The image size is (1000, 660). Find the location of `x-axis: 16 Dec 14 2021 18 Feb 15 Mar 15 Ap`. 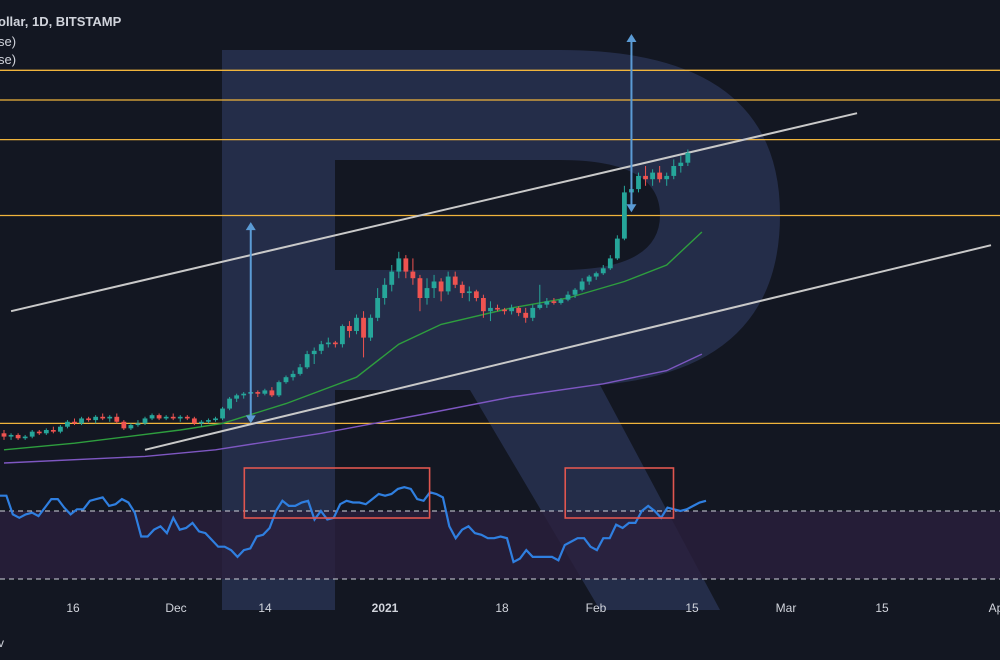

x-axis: 16 Dec 14 2021 18 Feb 15 Mar 15 Ap is located at coordinates (533, 608).